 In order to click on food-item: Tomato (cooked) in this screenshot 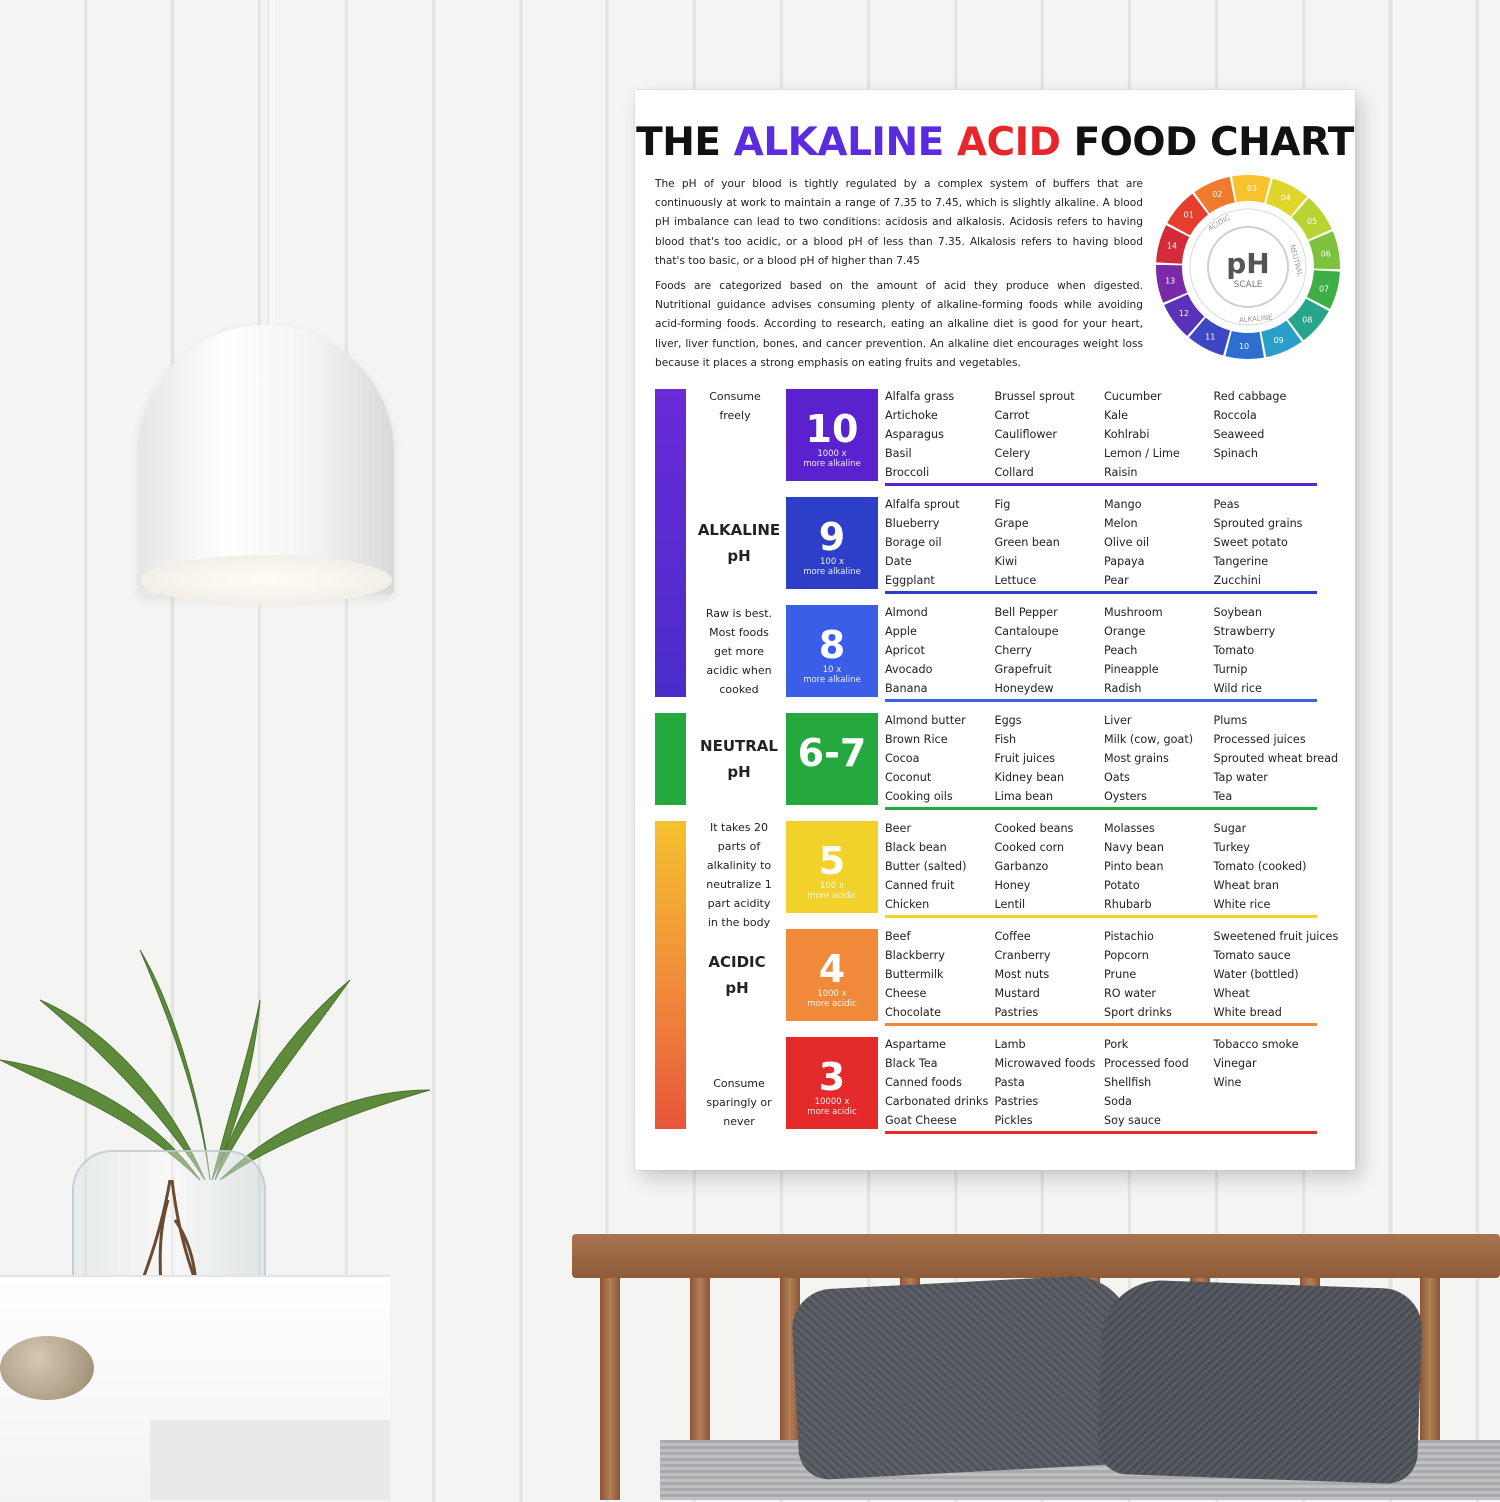, I will do `click(1260, 866)`.